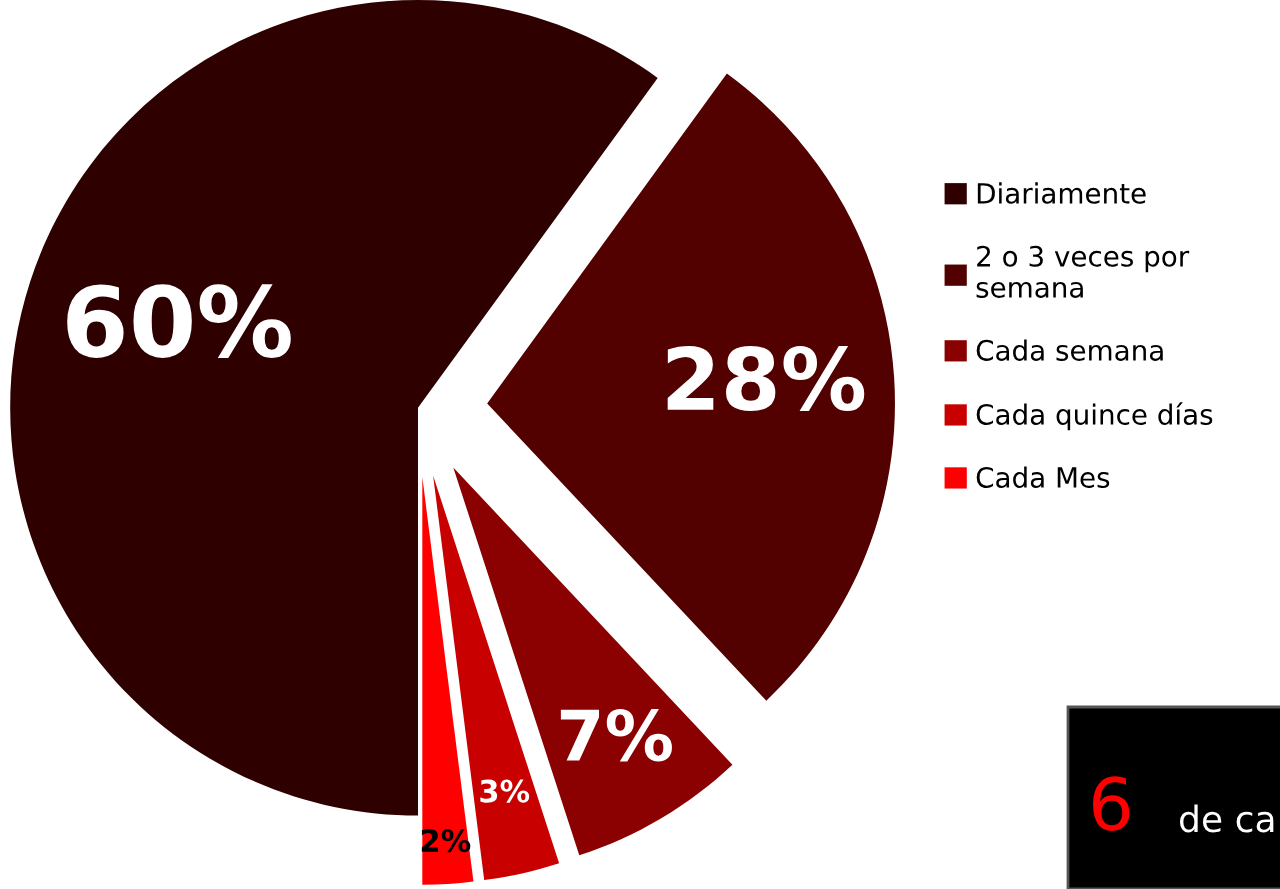 This screenshot has height=889, width=1280. What do you see at coordinates (1083, 271) in the screenshot?
I see `legend-label: 2 o 3 veces por semana` at bounding box center [1083, 271].